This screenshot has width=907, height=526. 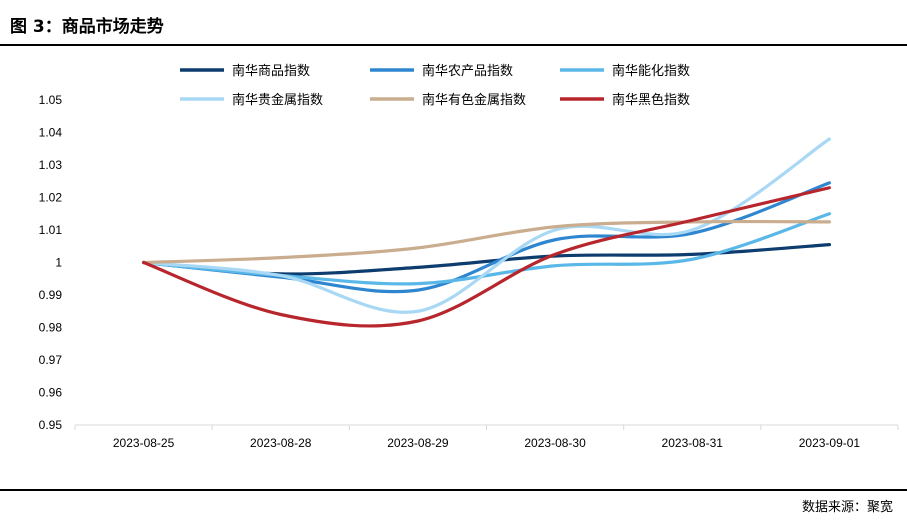 What do you see at coordinates (651, 100) in the screenshot?
I see `legend-label: 南华黑色指数` at bounding box center [651, 100].